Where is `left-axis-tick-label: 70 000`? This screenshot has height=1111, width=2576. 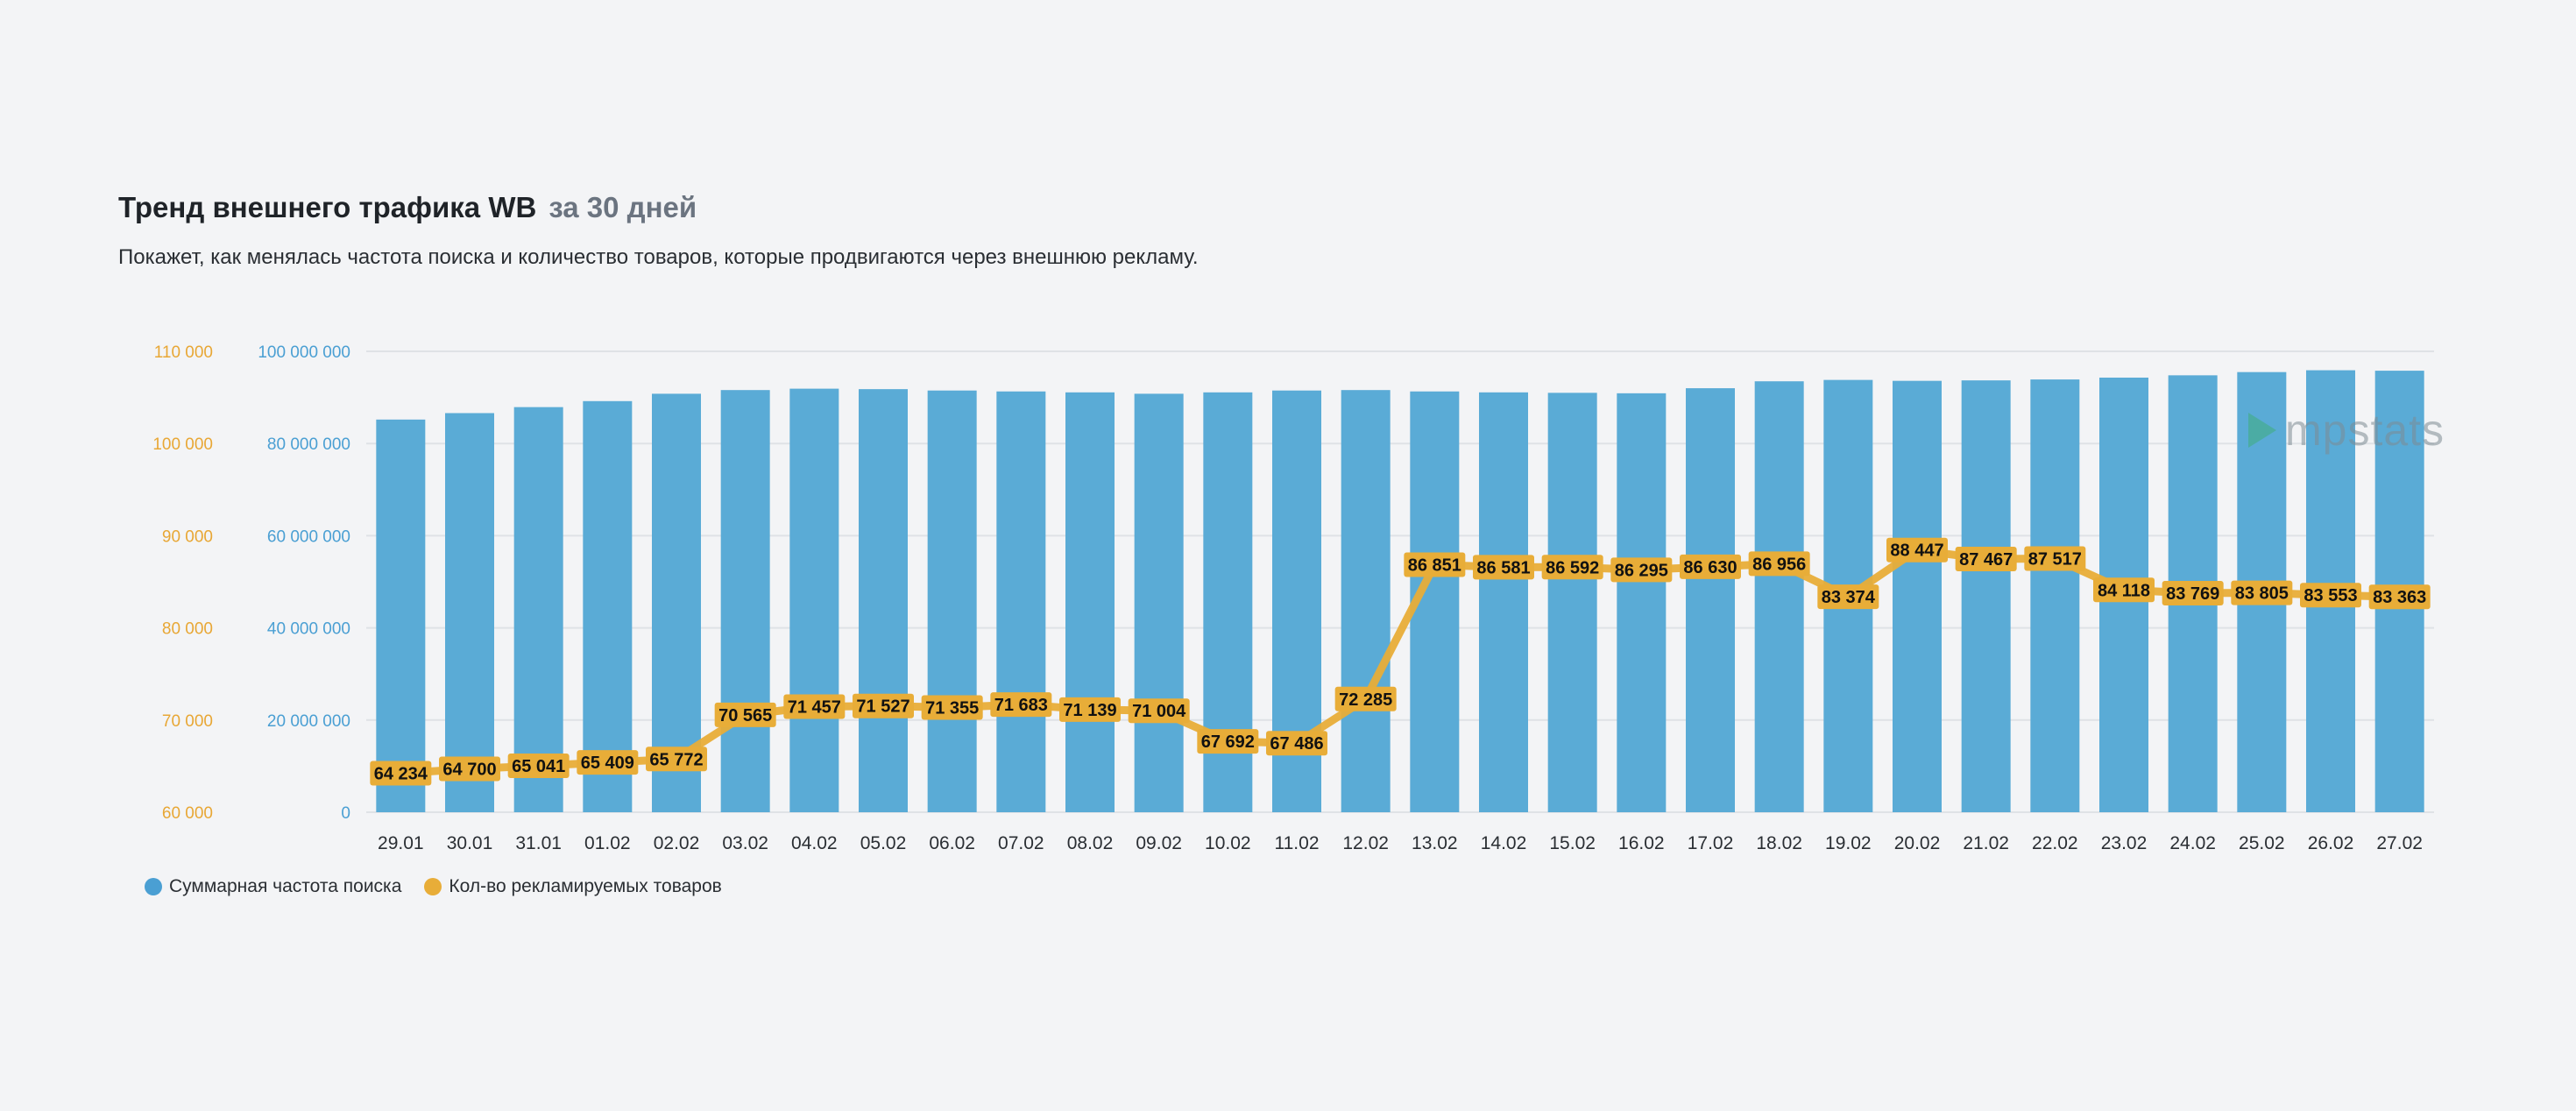 left-axis-tick-label: 70 000 is located at coordinates (187, 721).